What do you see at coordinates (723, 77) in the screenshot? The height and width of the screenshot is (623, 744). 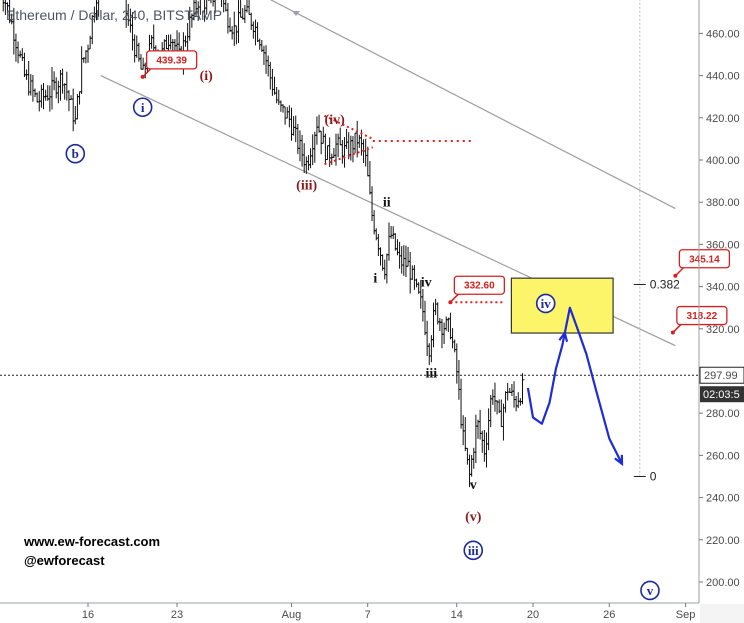 I see `price-tick-label: 440.00` at bounding box center [723, 77].